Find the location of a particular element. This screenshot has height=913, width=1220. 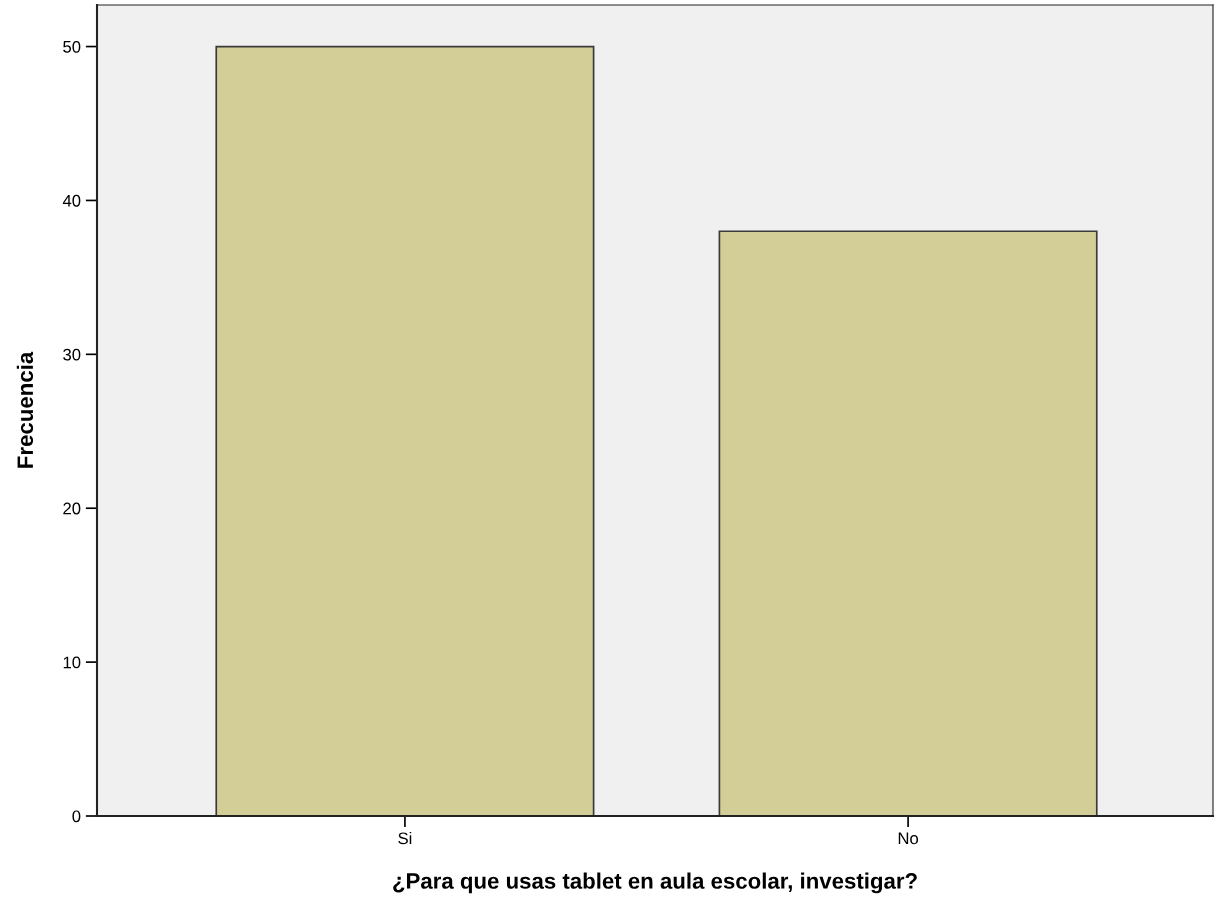

y-tick-label: 10 is located at coordinates (72, 662).